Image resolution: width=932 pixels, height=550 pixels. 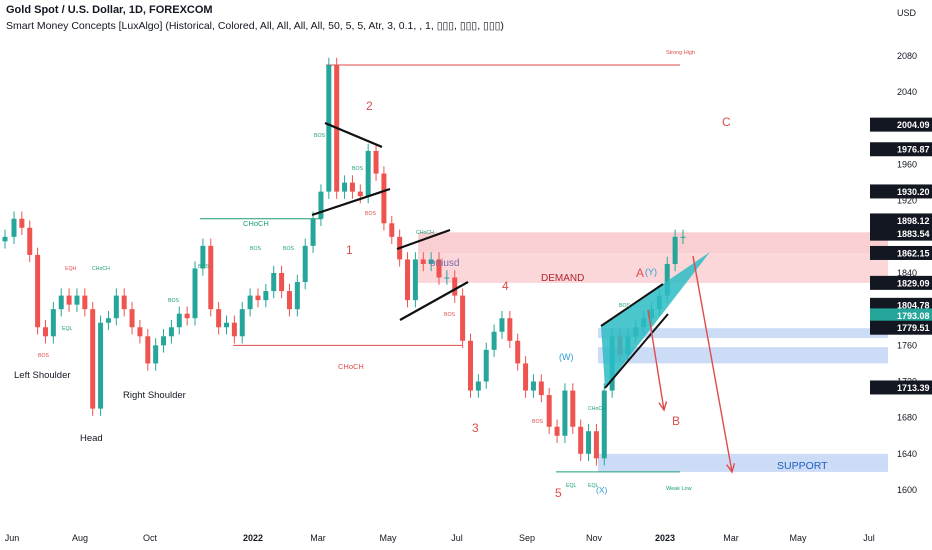 What do you see at coordinates (665, 538) in the screenshot?
I see `x-tick-label: 2023` at bounding box center [665, 538].